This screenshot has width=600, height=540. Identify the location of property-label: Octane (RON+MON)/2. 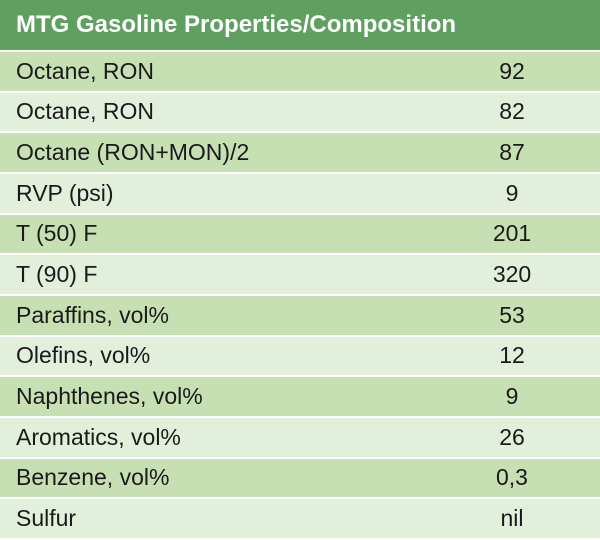
(212, 153).